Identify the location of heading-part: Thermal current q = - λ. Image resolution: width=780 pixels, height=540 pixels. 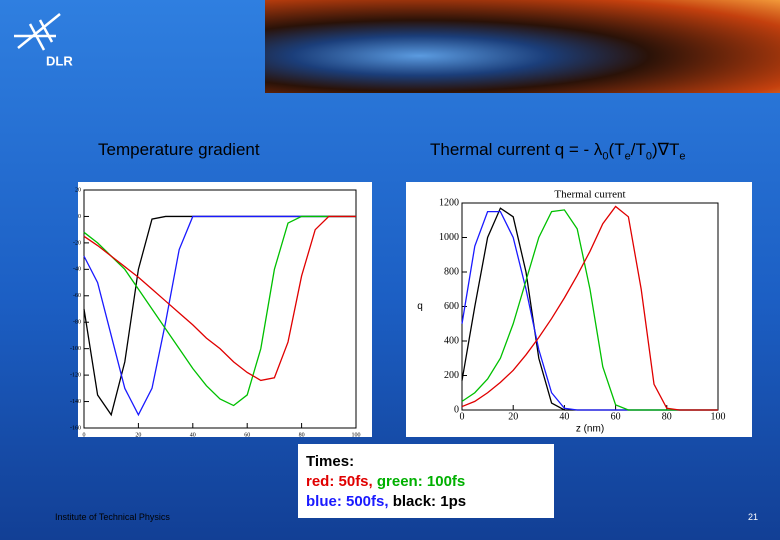
(516, 149).